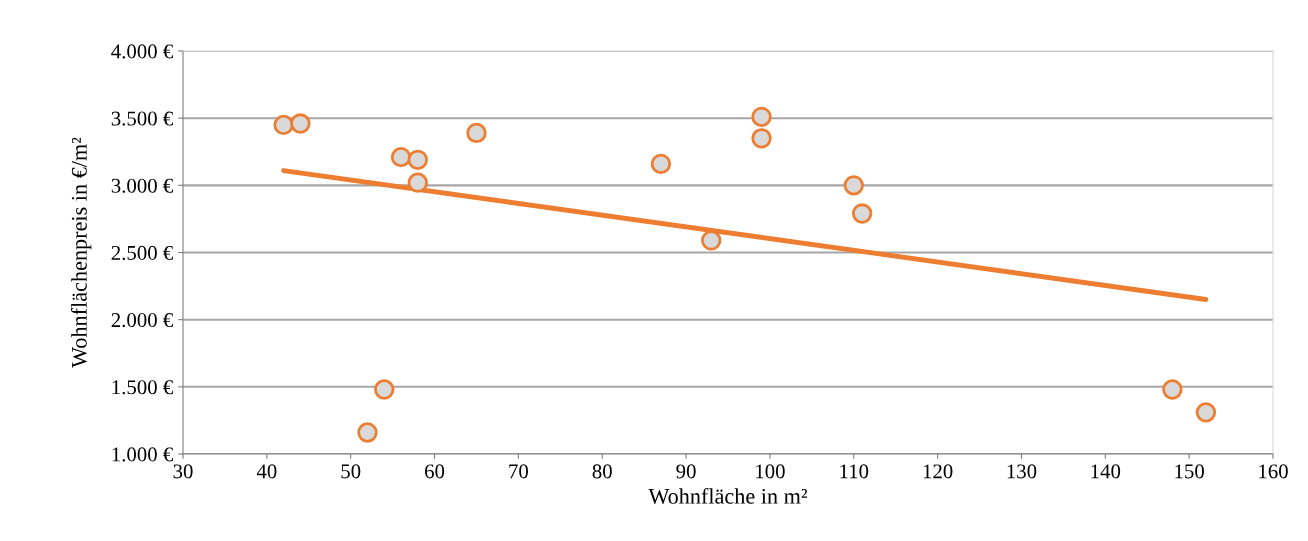 The height and width of the screenshot is (541, 1308). Describe the element at coordinates (602, 471) in the screenshot. I see `x-tick-label: 80` at that location.